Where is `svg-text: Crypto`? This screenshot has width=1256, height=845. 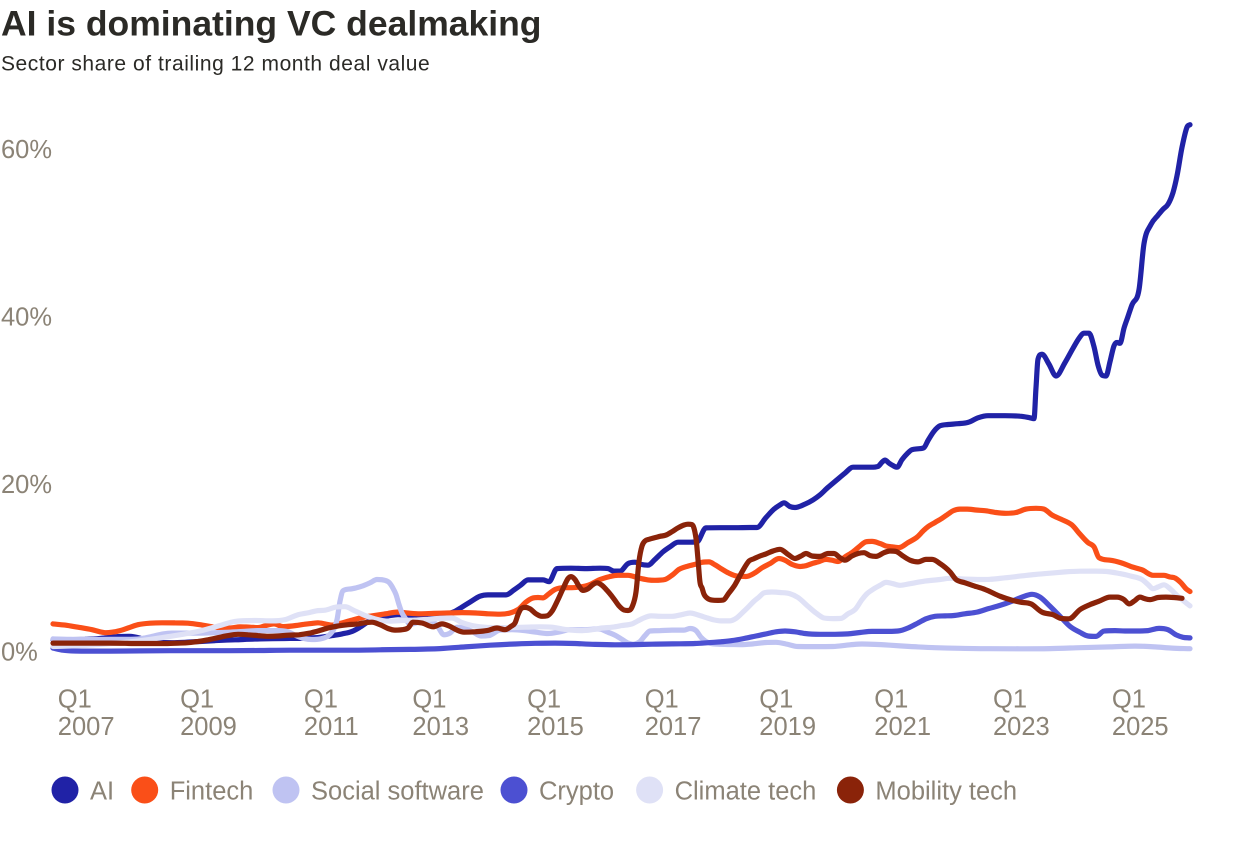 svg-text: Crypto is located at coordinates (576, 791).